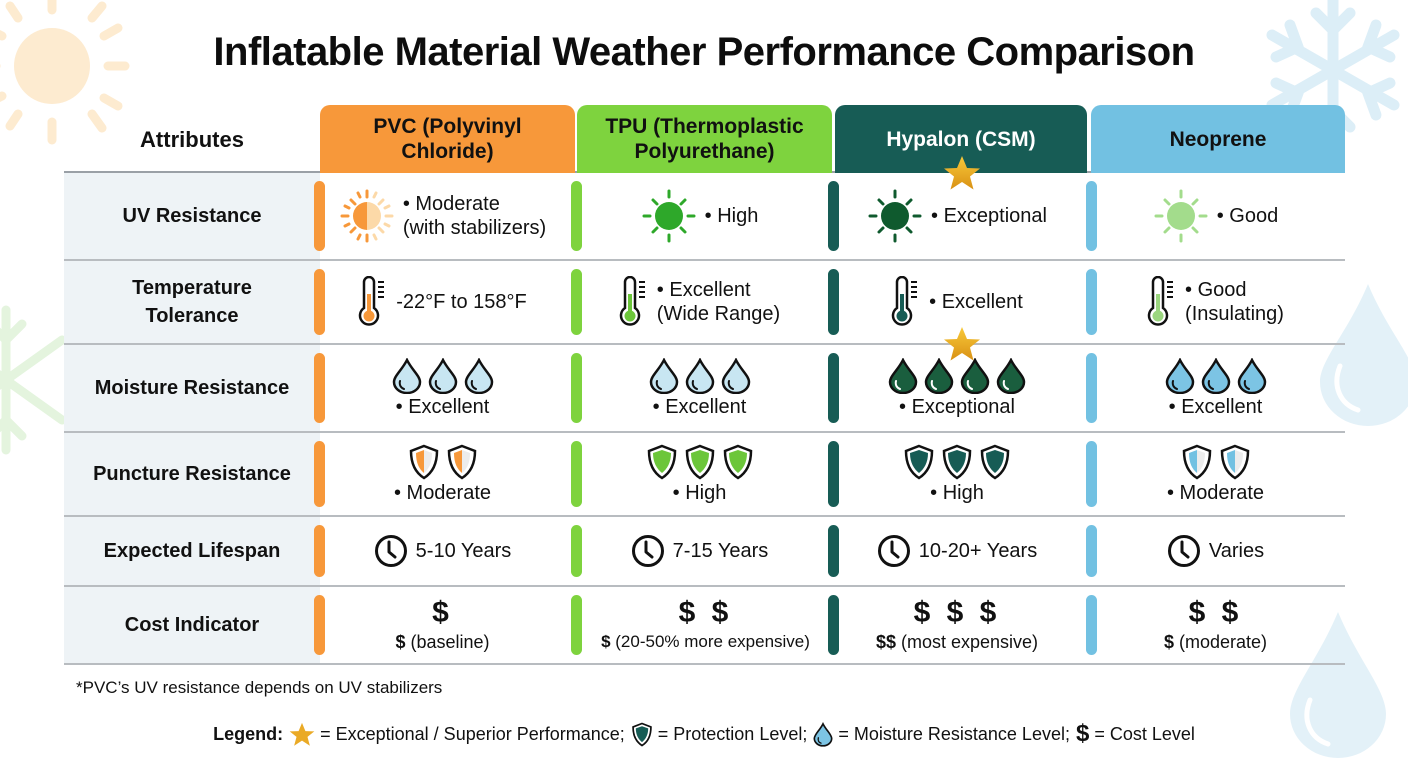 This screenshot has height=768, width=1408. Describe the element at coordinates (472, 733) in the screenshot. I see `legend-text: = Exceptional / Superior Performance;` at that location.